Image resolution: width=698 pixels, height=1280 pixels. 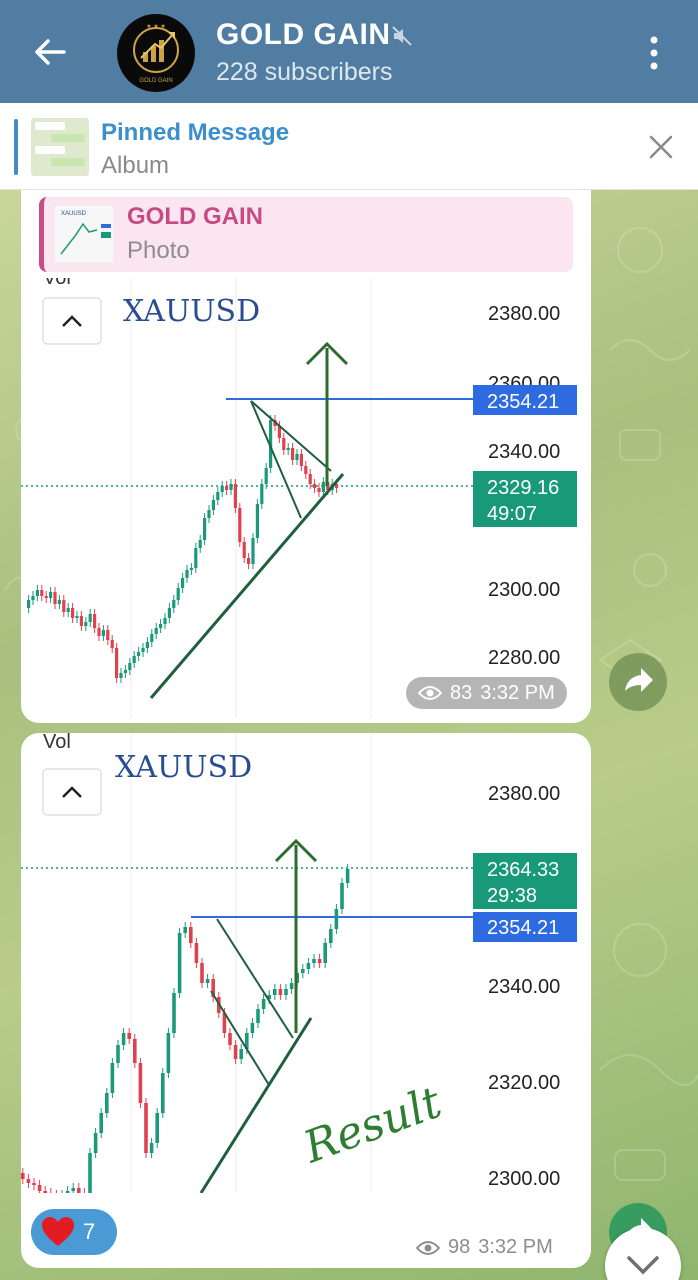 What do you see at coordinates (58, 1231) in the screenshot?
I see `heart-icon` at bounding box center [58, 1231].